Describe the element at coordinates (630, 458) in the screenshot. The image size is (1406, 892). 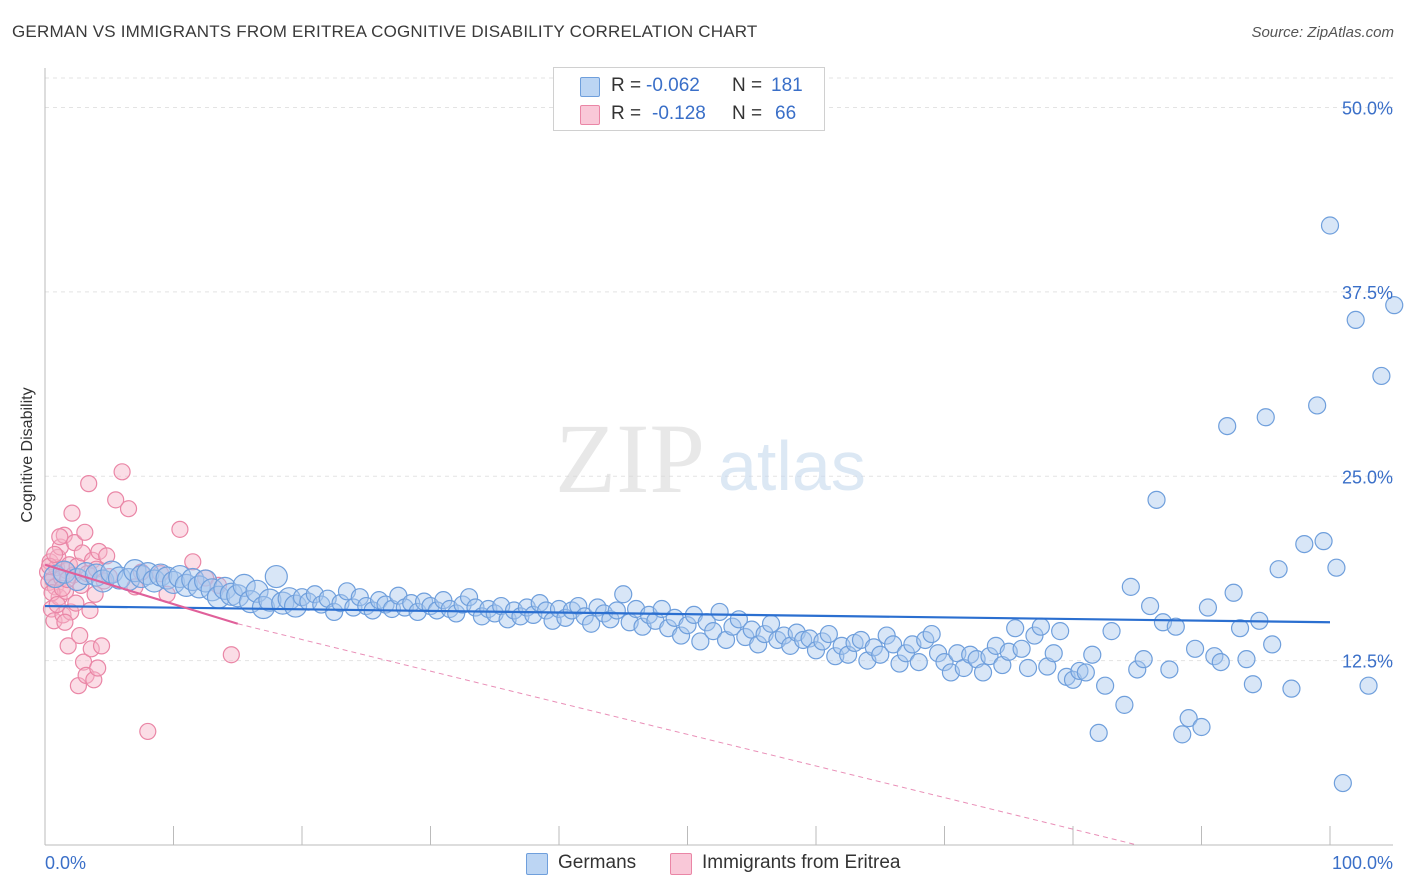
I see `watermark-zip: ZIP` at that location.